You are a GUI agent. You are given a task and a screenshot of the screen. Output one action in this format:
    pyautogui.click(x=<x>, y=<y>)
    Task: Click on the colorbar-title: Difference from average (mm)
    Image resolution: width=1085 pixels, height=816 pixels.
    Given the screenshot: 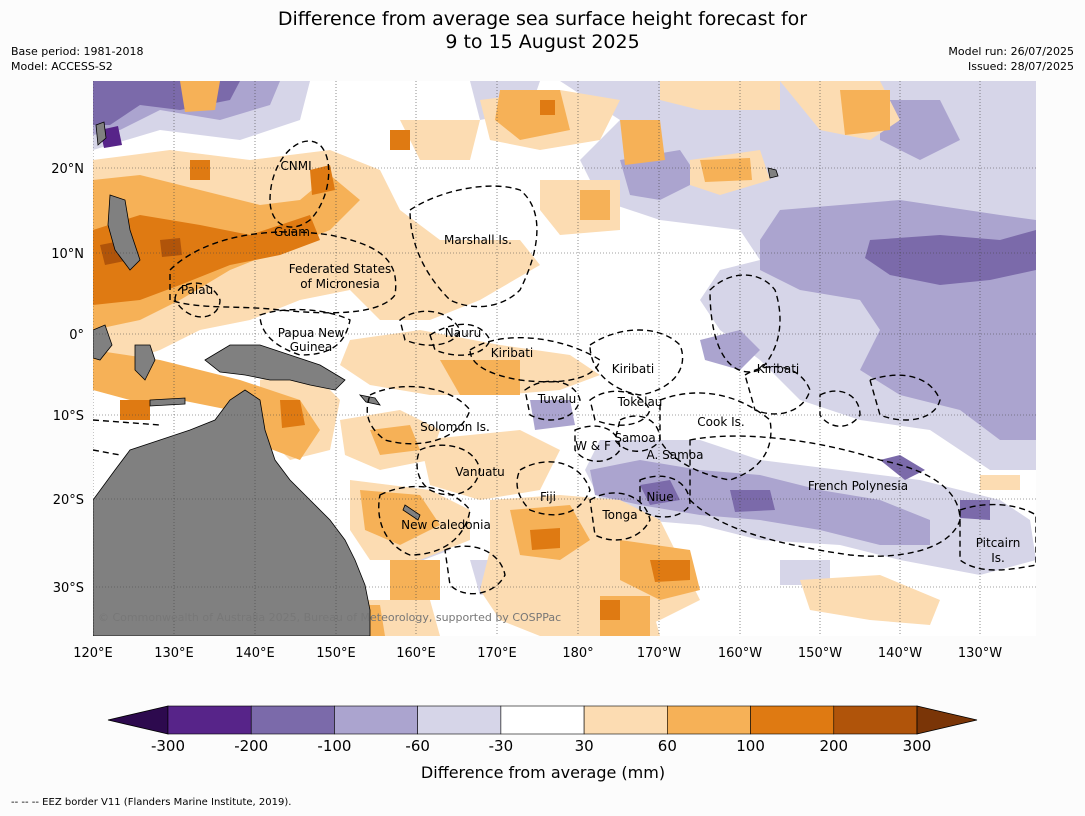 What is the action you would take?
    pyautogui.click(x=543, y=772)
    